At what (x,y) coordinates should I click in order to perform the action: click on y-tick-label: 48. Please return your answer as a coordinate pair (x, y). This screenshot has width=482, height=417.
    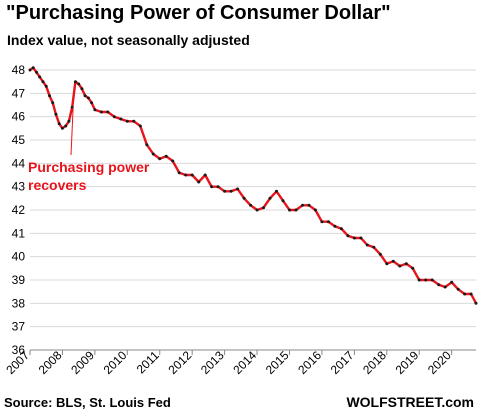
    Looking at the image, I should click on (19, 70).